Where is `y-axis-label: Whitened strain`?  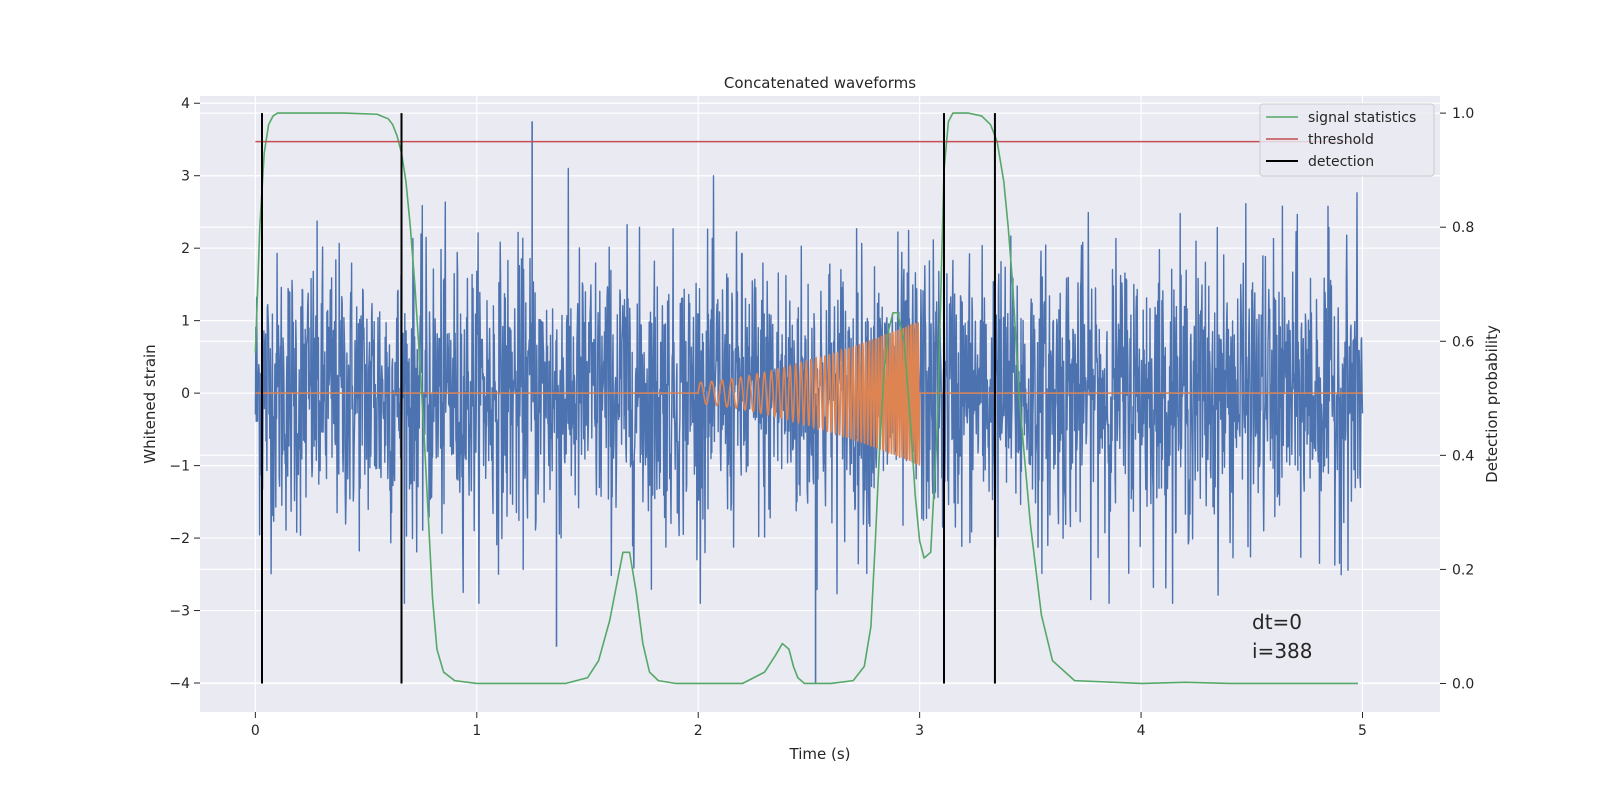
y-axis-label: Whitened strain is located at coordinates (150, 403).